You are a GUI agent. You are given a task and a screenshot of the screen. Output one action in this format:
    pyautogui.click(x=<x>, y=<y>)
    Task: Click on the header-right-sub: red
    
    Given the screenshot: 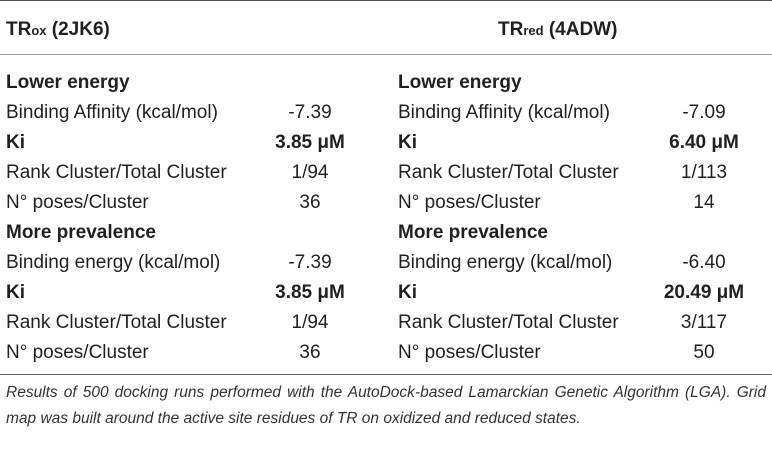 What is the action you would take?
    pyautogui.click(x=533, y=30)
    